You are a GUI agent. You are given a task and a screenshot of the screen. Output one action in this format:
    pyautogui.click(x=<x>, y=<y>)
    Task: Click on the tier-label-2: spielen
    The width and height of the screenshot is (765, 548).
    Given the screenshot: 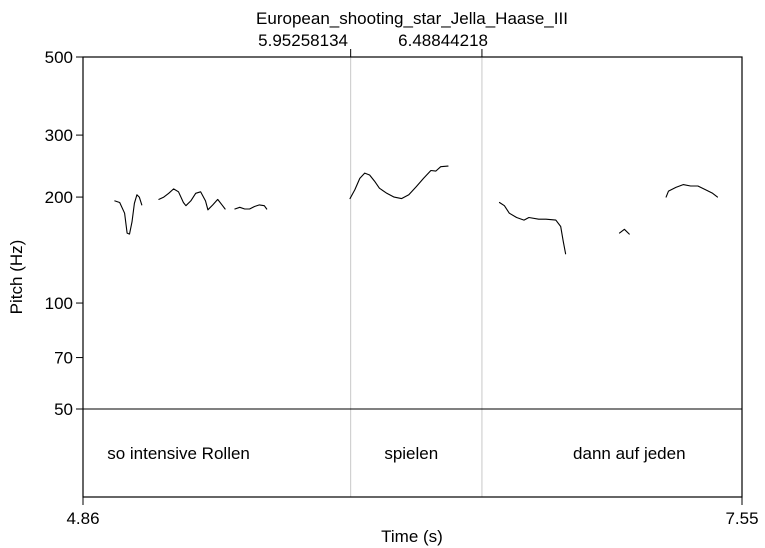 What is the action you would take?
    pyautogui.click(x=411, y=453)
    